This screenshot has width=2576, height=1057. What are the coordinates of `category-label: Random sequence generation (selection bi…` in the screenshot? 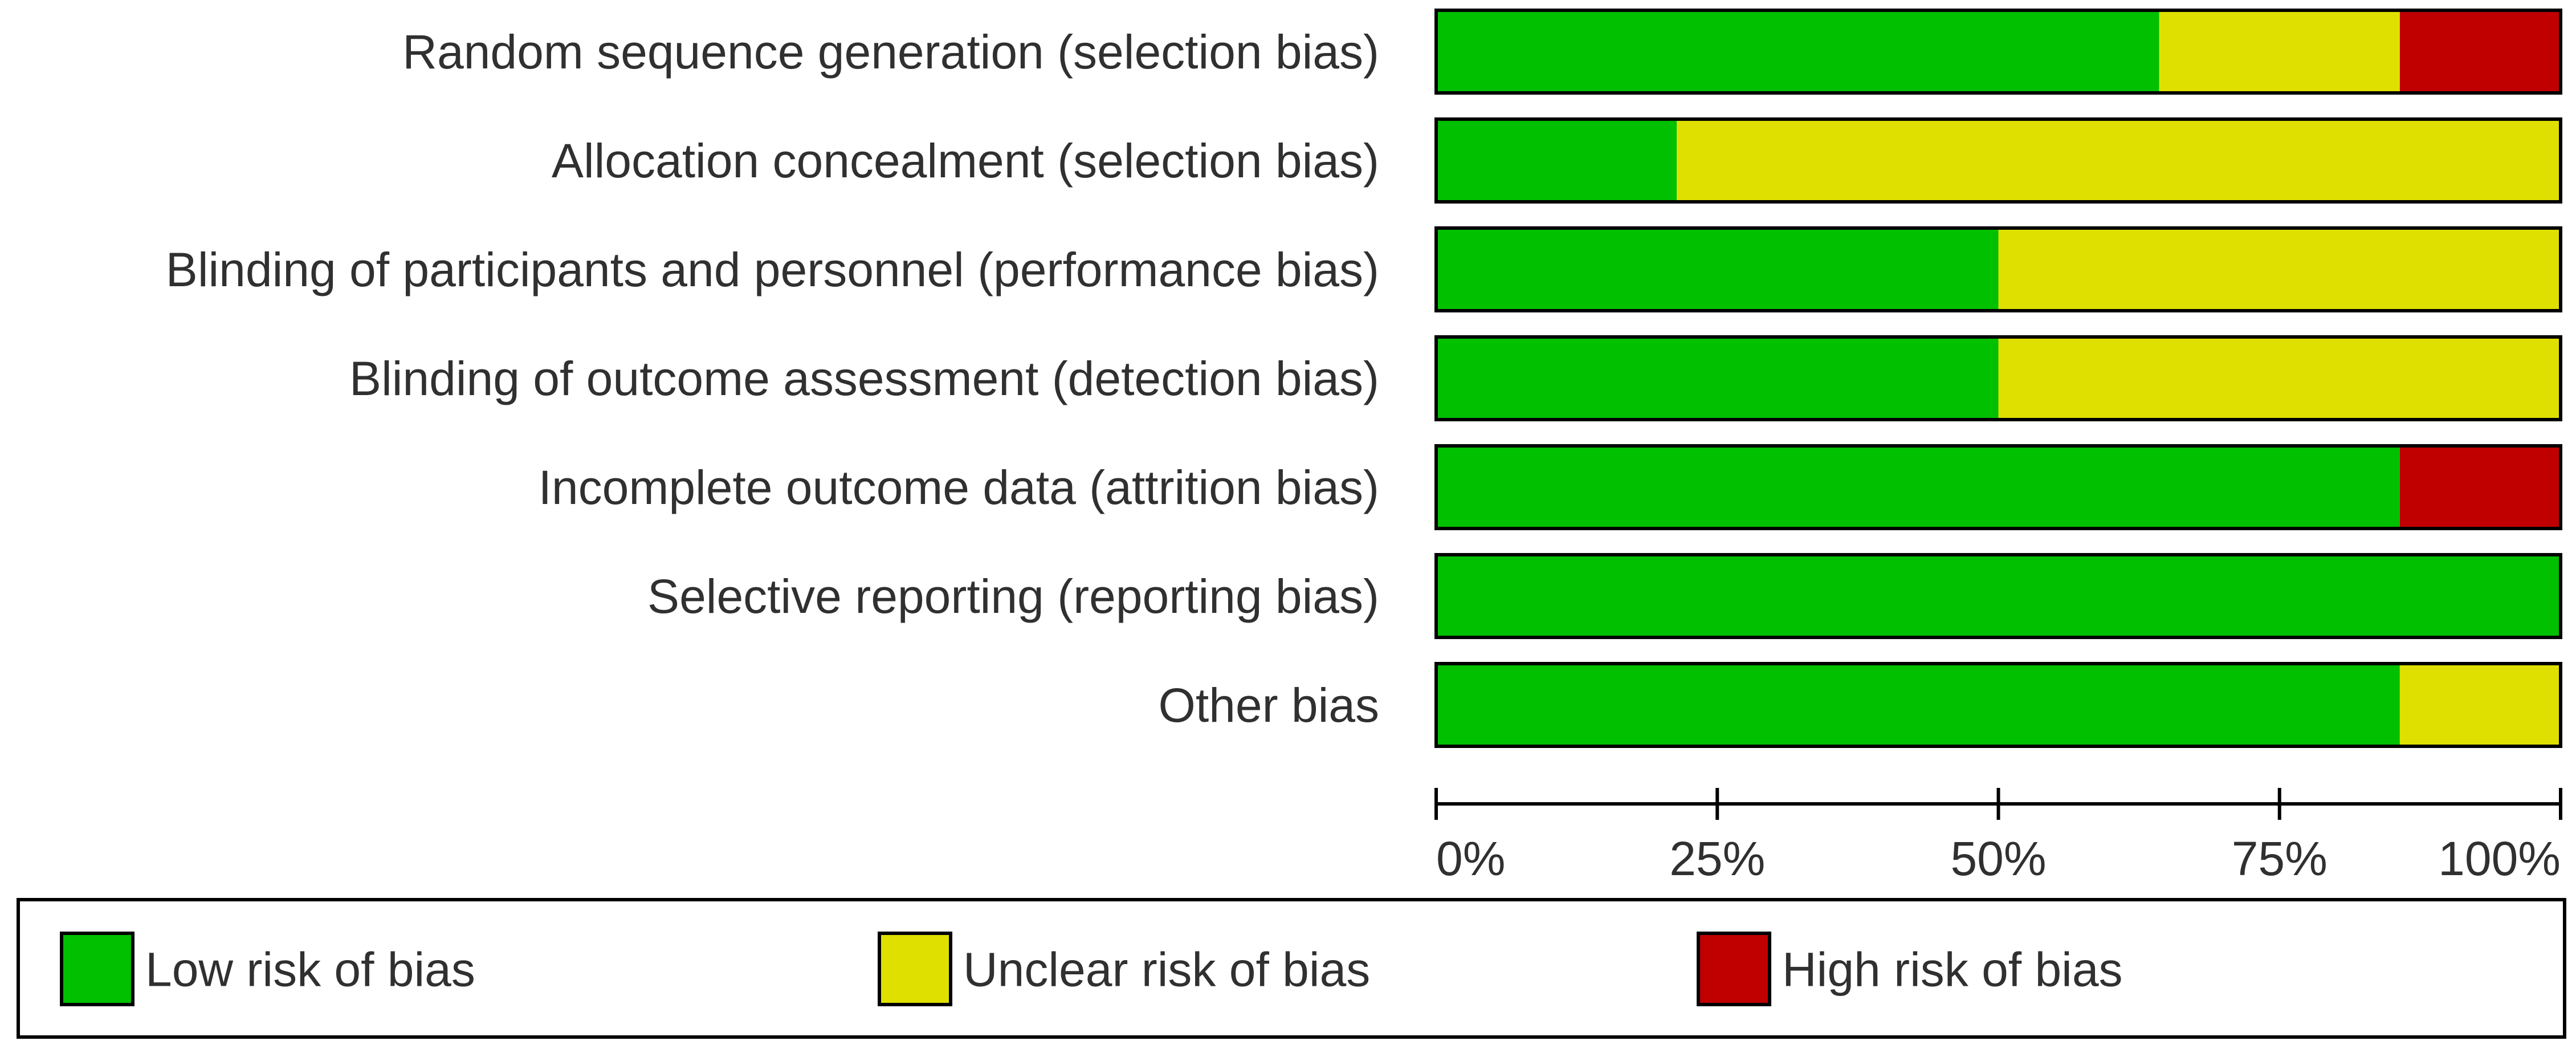 It's located at (890, 52).